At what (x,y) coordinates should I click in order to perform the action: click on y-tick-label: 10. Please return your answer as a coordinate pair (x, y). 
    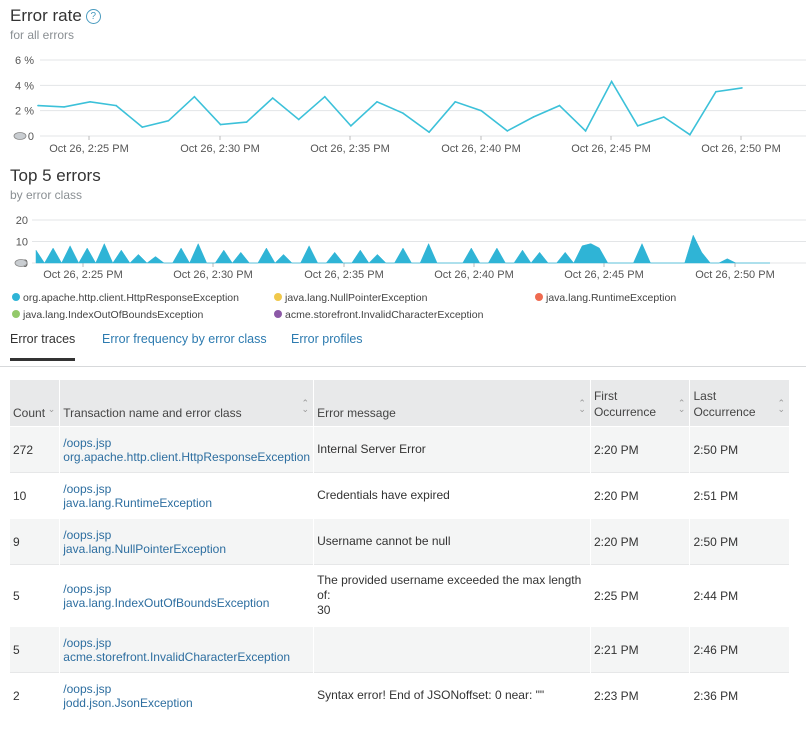
    Looking at the image, I should click on (22, 243).